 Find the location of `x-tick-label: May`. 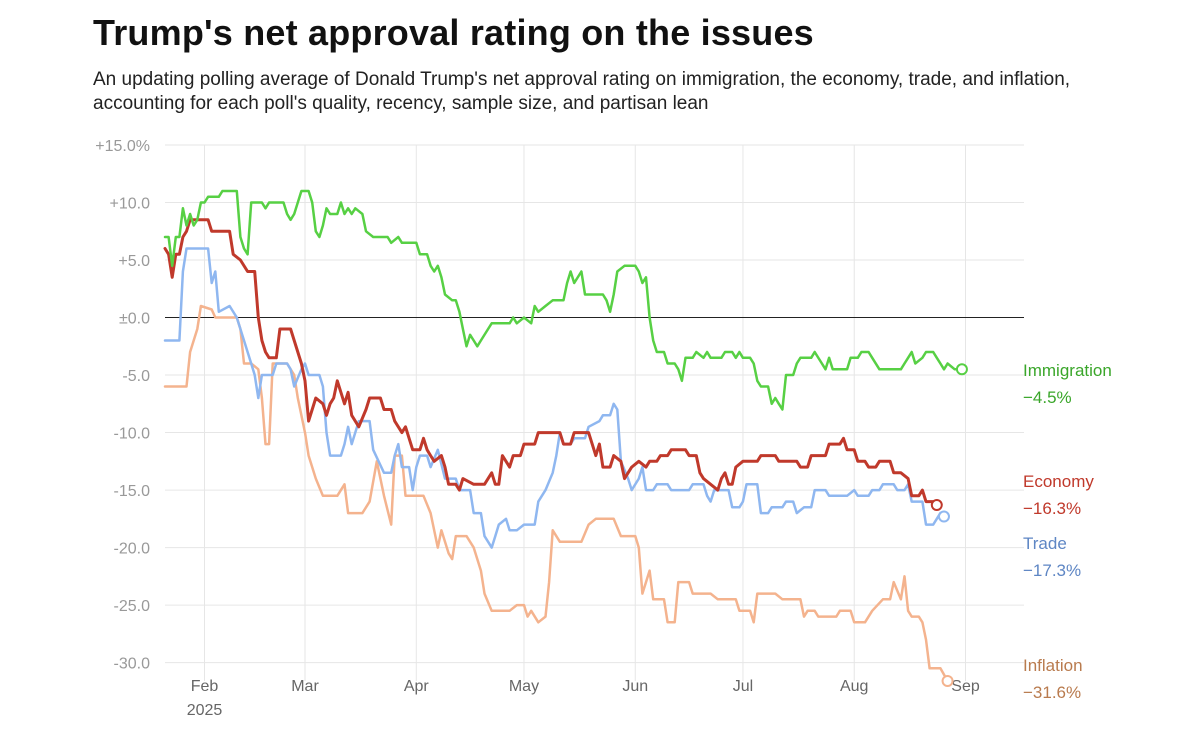

x-tick-label: May is located at coordinates (524, 686).